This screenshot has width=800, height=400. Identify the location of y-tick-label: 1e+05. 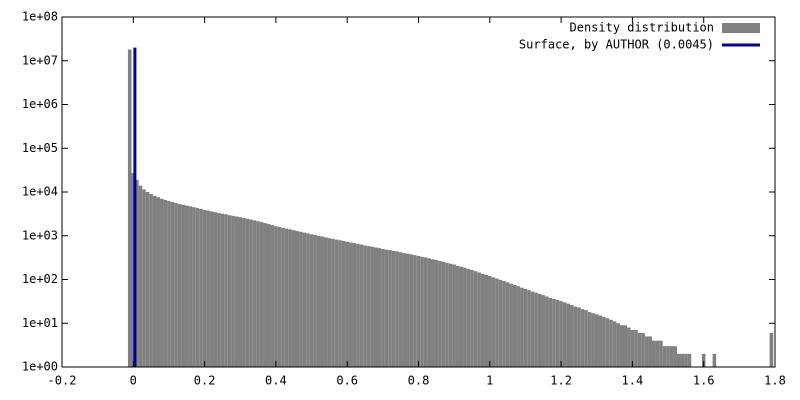
(40, 148).